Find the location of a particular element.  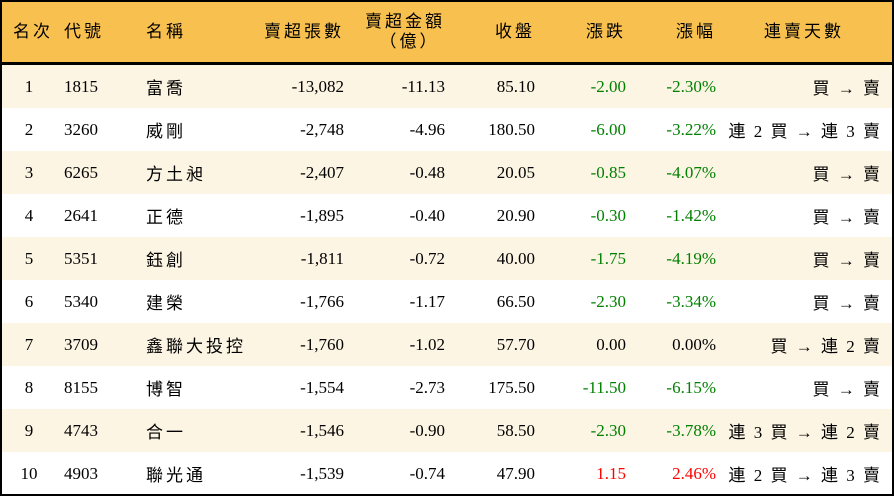

header-close: 收盤 is located at coordinates (490, 33).